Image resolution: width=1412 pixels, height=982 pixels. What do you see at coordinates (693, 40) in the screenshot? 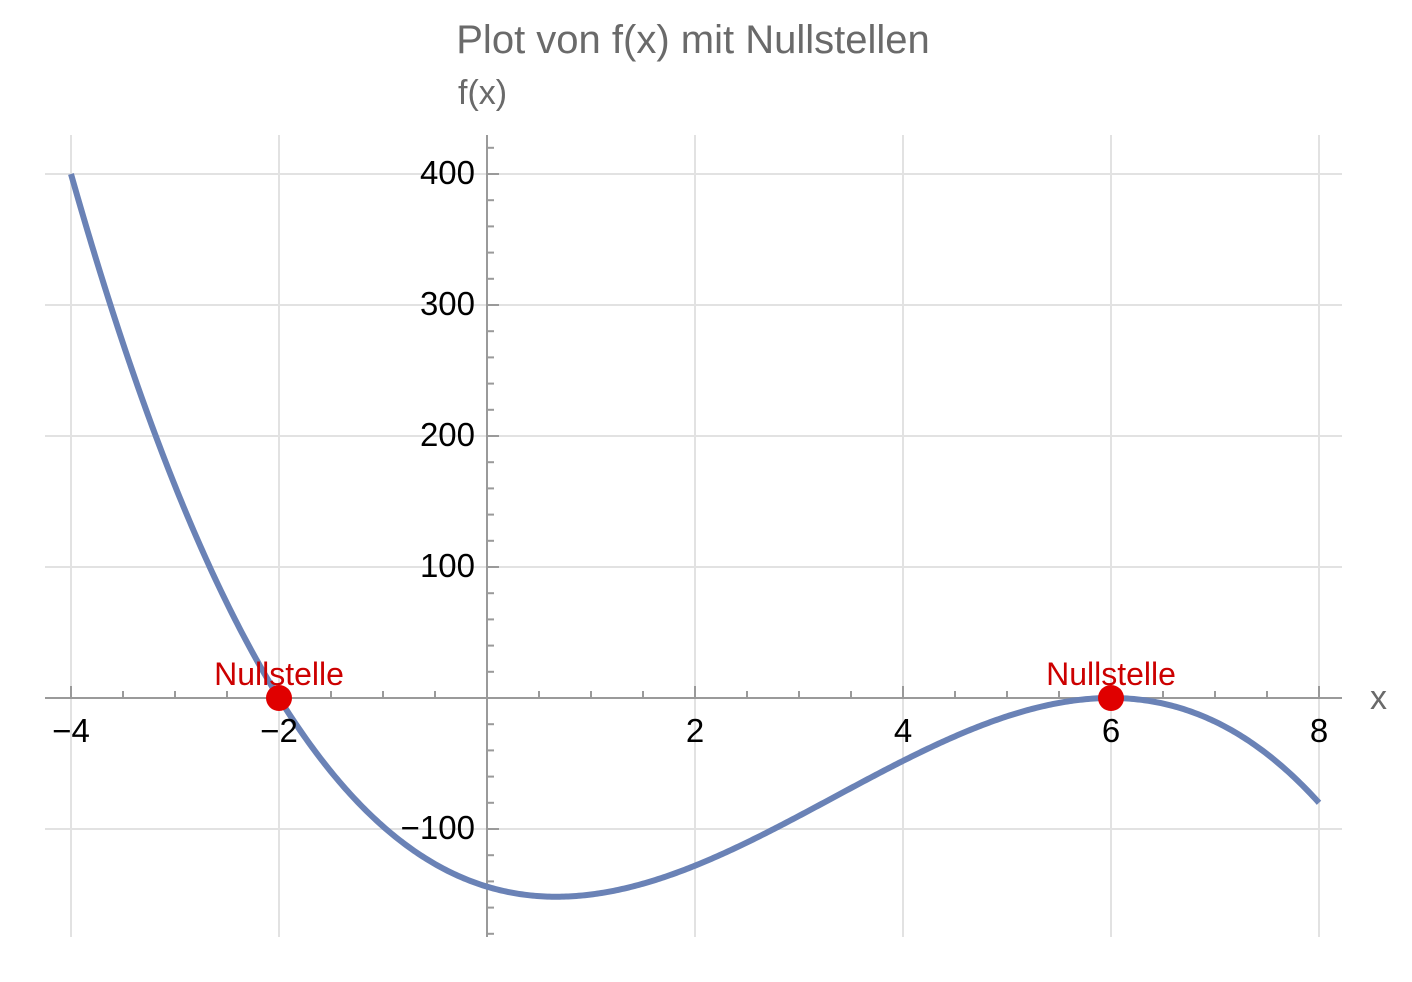
I see `chart-title: Plot von f(x) mit Nullstellen` at bounding box center [693, 40].